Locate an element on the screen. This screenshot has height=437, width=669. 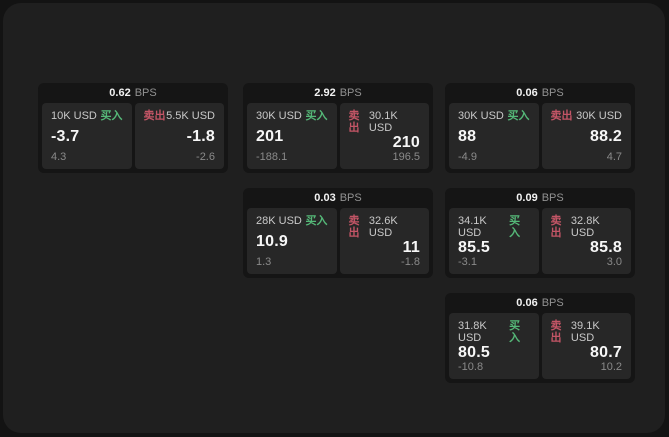
buy-panel: 30K USD 买入 88 -4.9 is located at coordinates (494, 136).